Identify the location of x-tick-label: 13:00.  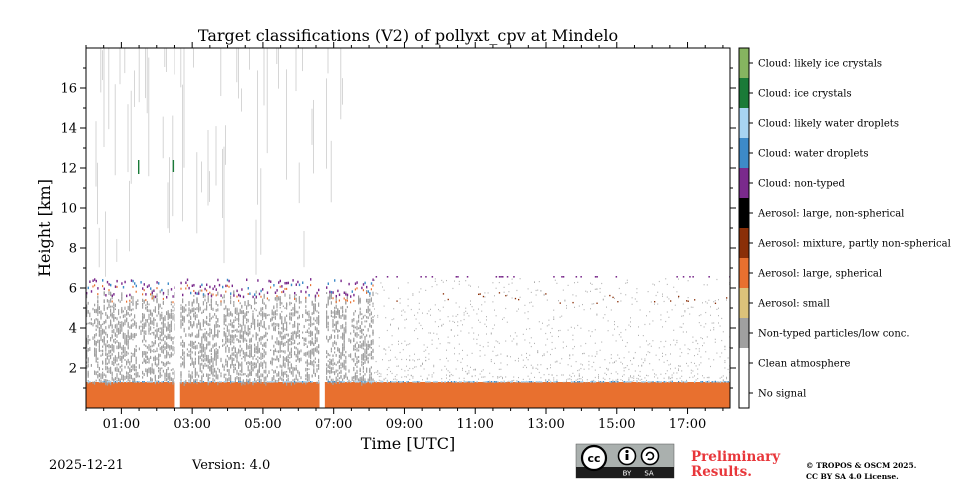
(545, 424).